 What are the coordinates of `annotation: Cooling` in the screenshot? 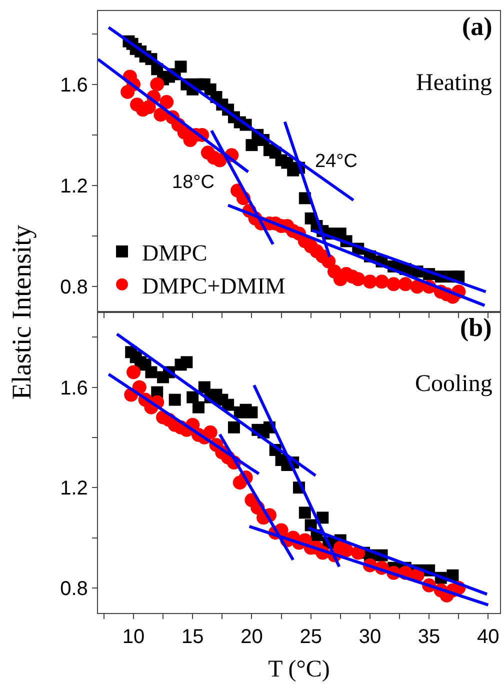 It's located at (453, 384).